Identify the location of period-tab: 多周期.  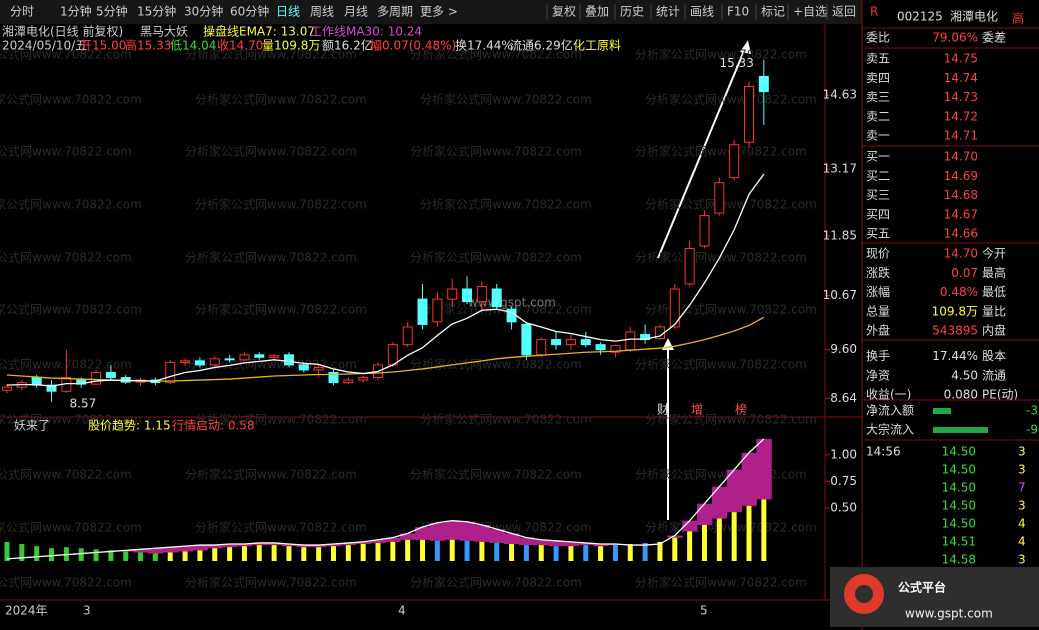
(395, 12).